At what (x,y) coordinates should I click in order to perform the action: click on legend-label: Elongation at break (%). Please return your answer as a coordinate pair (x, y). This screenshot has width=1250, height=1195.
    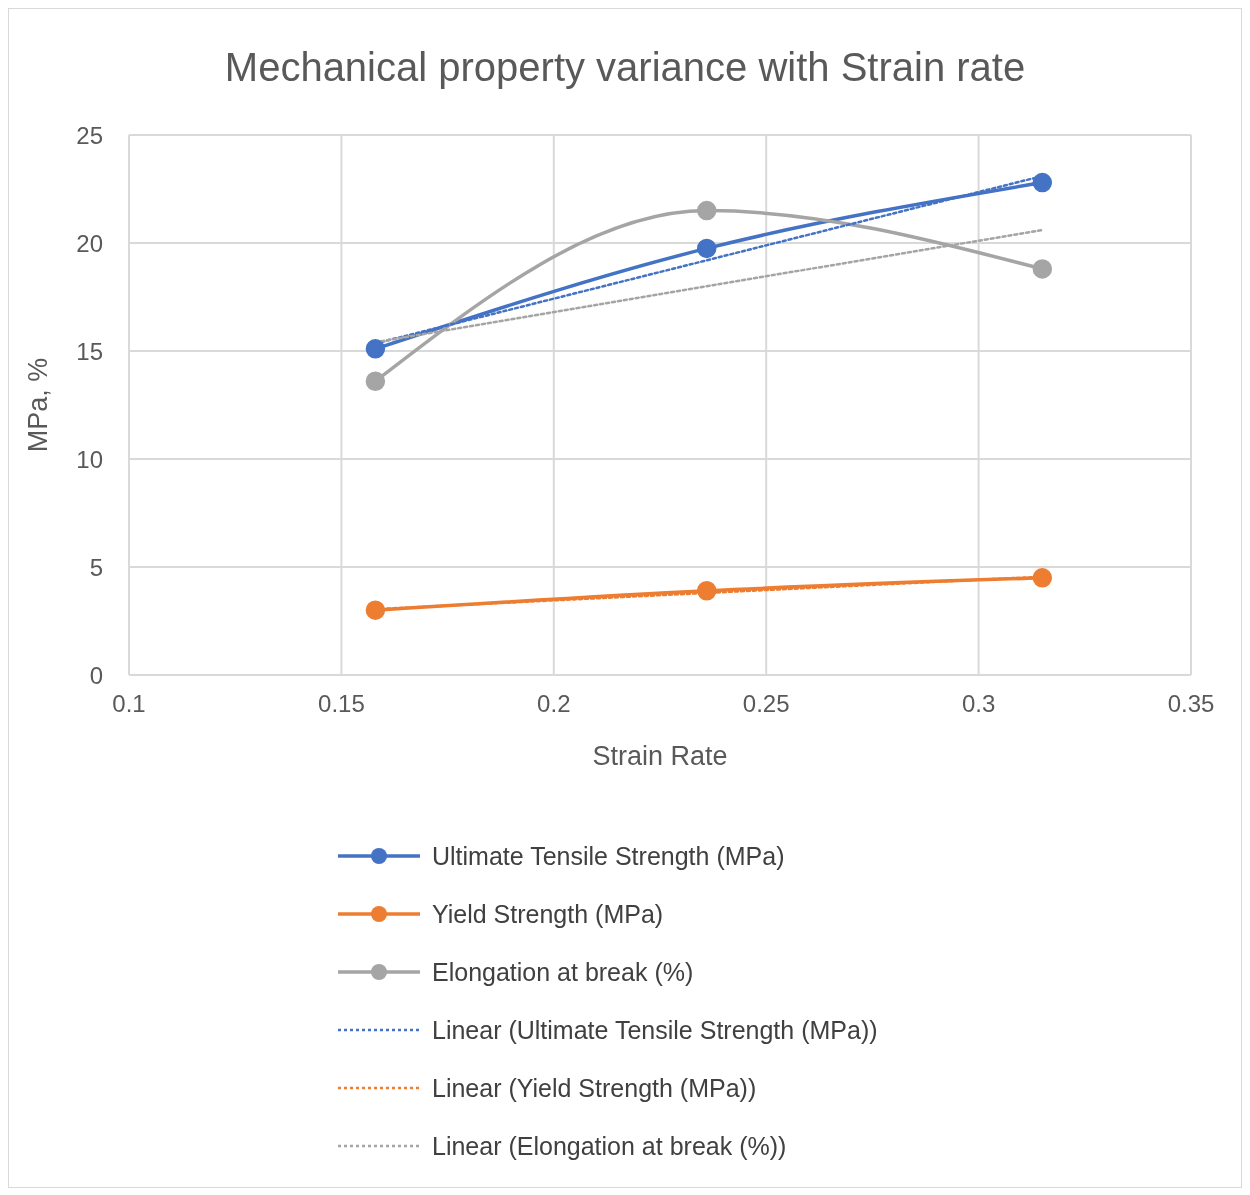
    Looking at the image, I should click on (563, 972).